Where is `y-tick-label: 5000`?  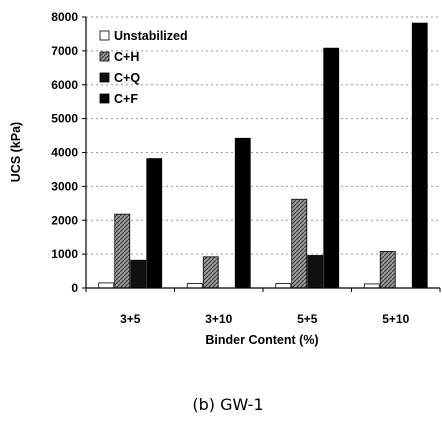
y-tick-label: 5000 is located at coordinates (64, 119).